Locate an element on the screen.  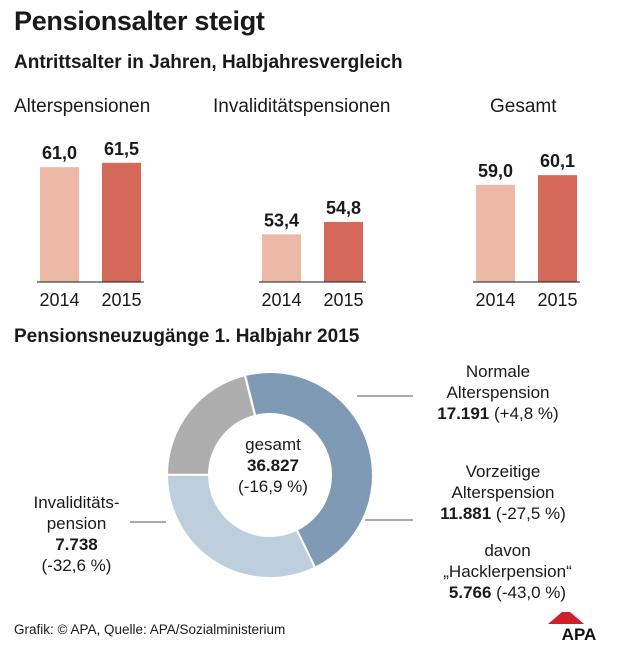
slice-invaliditaet-line2: pension is located at coordinates (76, 523).